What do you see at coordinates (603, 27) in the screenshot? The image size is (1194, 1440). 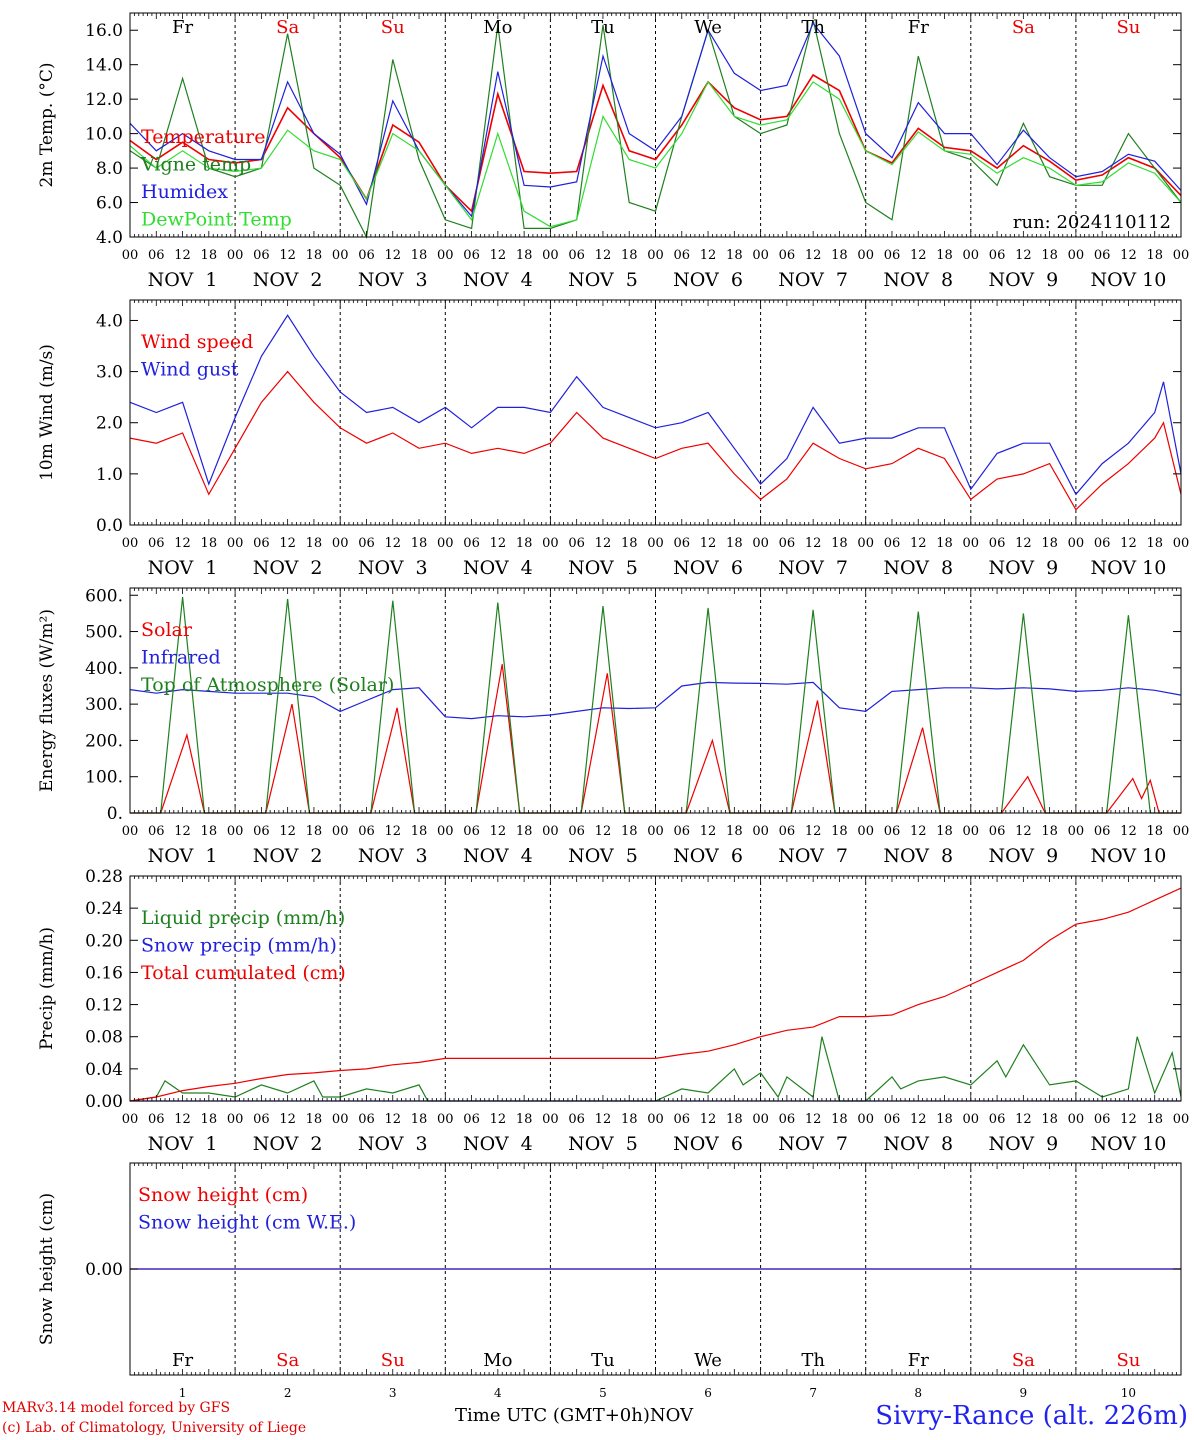 I see `weekday-label: Tu` at bounding box center [603, 27].